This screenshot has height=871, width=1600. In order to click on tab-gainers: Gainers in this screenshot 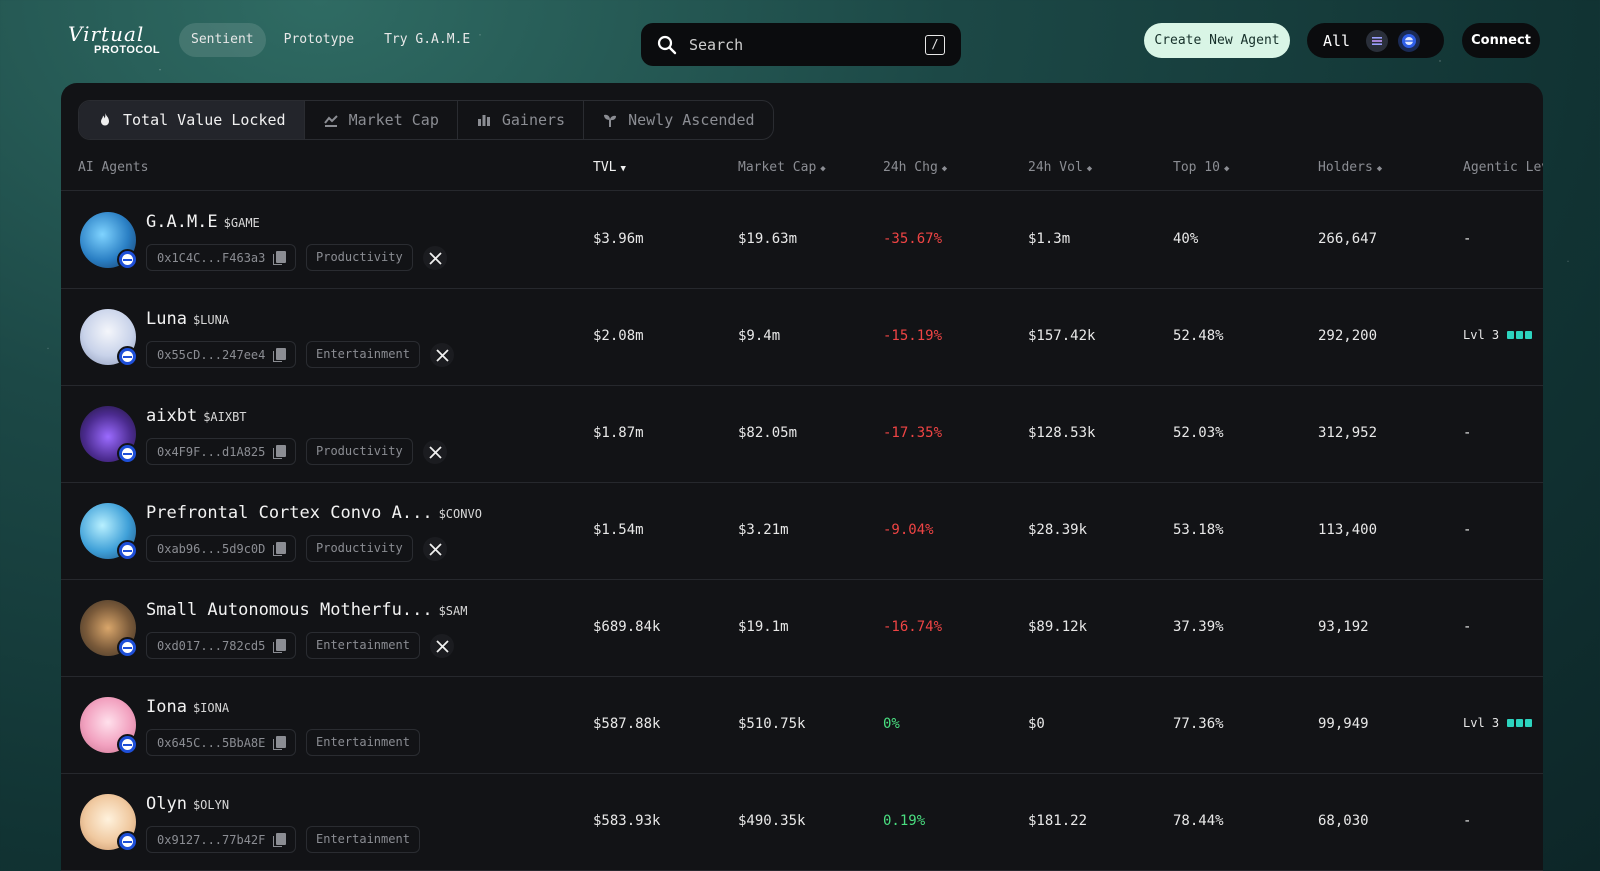, I will do `click(521, 120)`.